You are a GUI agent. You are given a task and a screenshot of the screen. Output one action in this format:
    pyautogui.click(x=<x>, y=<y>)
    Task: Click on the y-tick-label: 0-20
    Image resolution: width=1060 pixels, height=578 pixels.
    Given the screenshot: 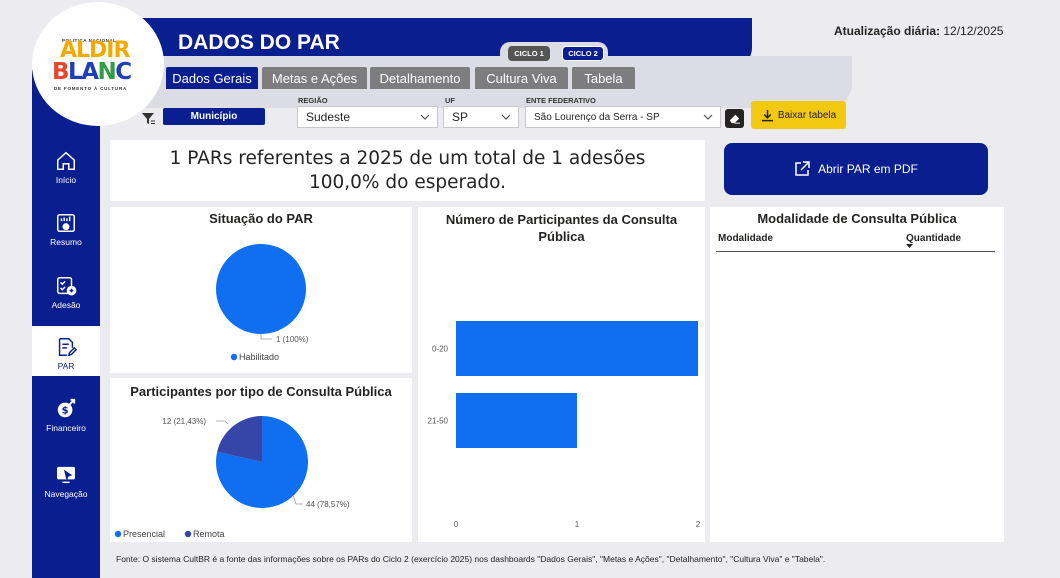 What is the action you would take?
    pyautogui.click(x=440, y=349)
    